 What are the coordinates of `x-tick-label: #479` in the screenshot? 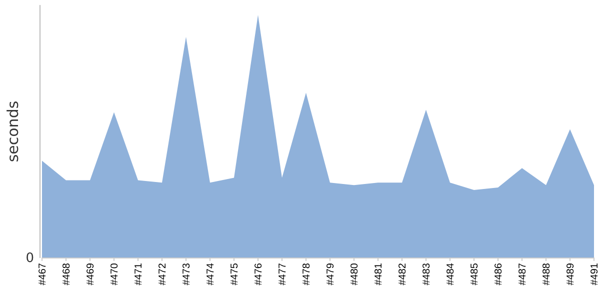 It's located at (331, 274).